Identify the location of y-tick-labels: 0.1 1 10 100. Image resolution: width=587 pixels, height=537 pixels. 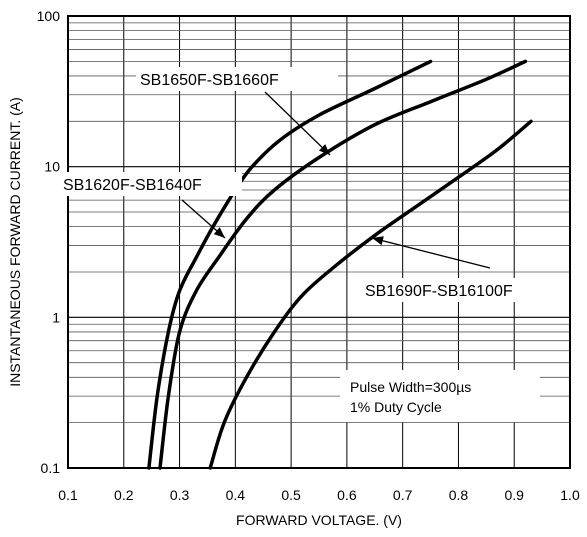
(49, 242).